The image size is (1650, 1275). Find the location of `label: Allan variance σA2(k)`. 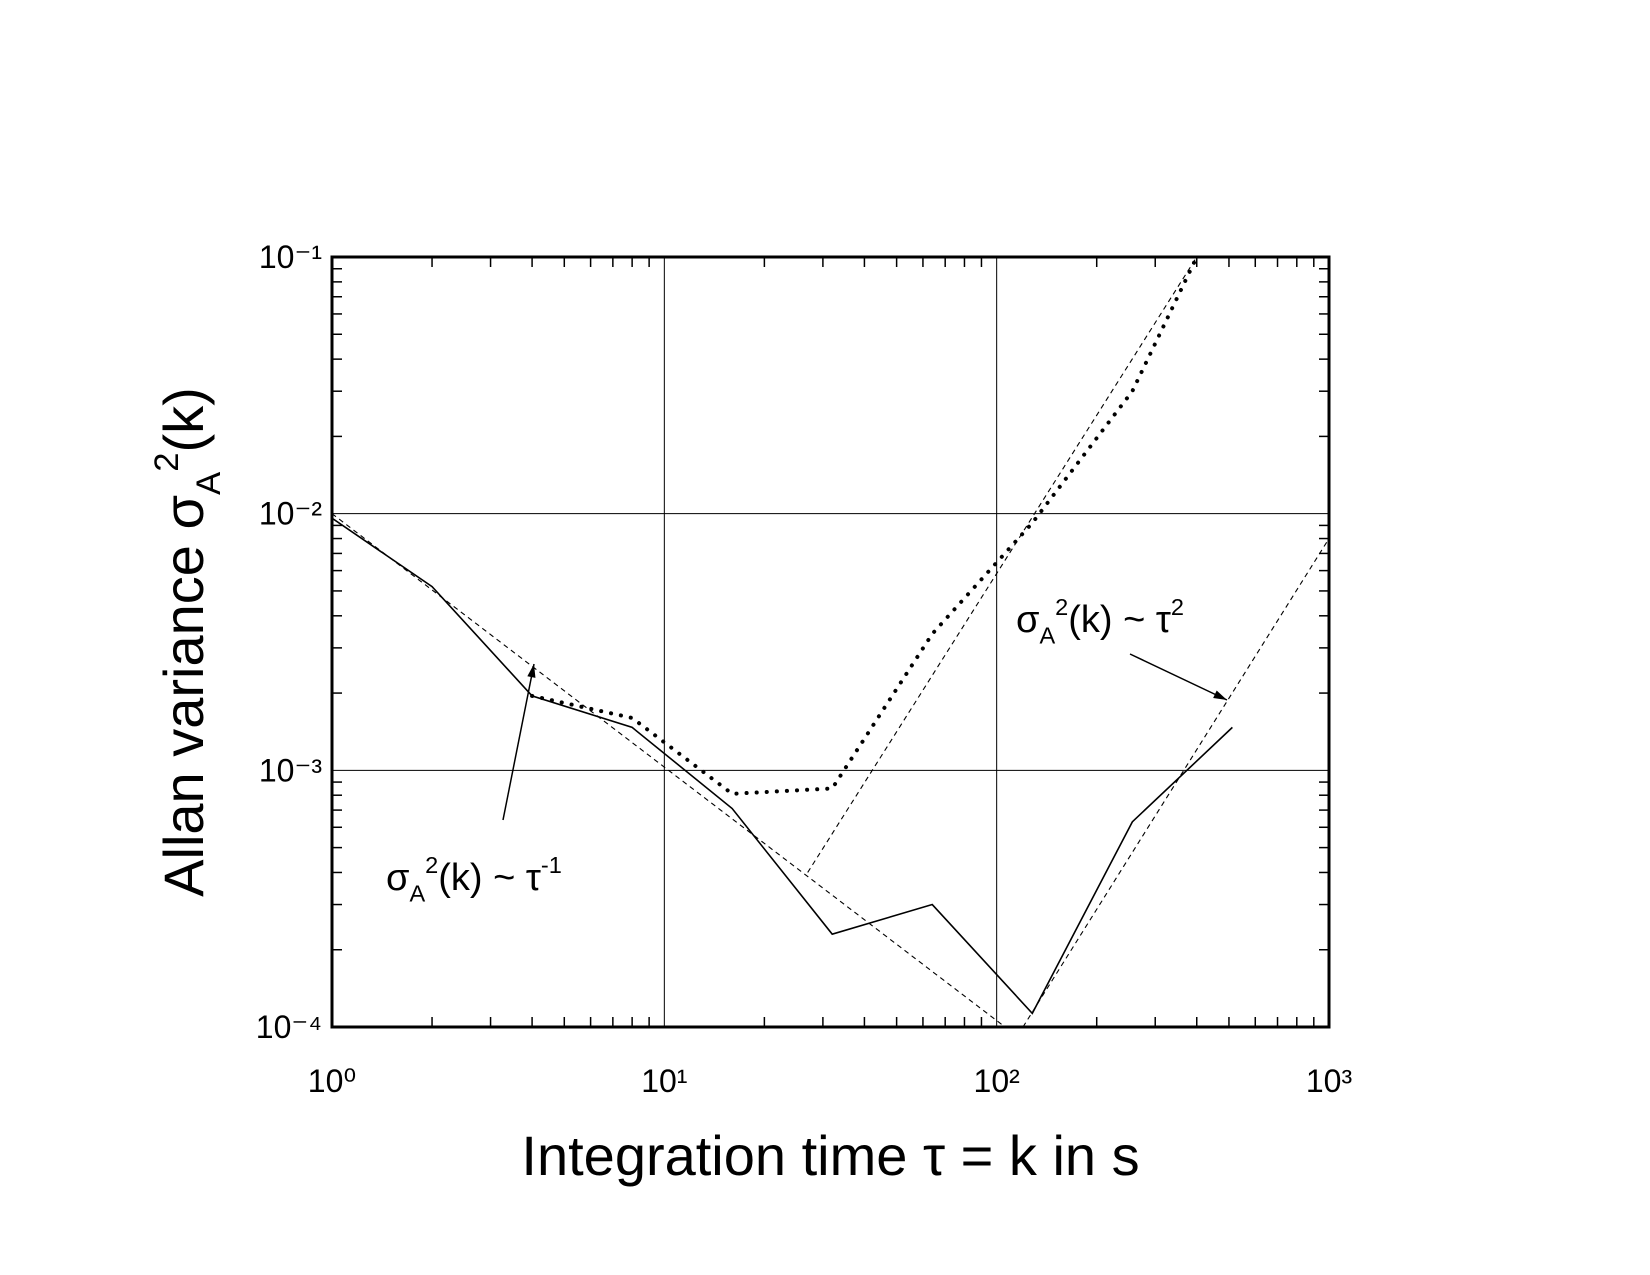

label: Allan variance σA2(k) is located at coordinates (188, 642).